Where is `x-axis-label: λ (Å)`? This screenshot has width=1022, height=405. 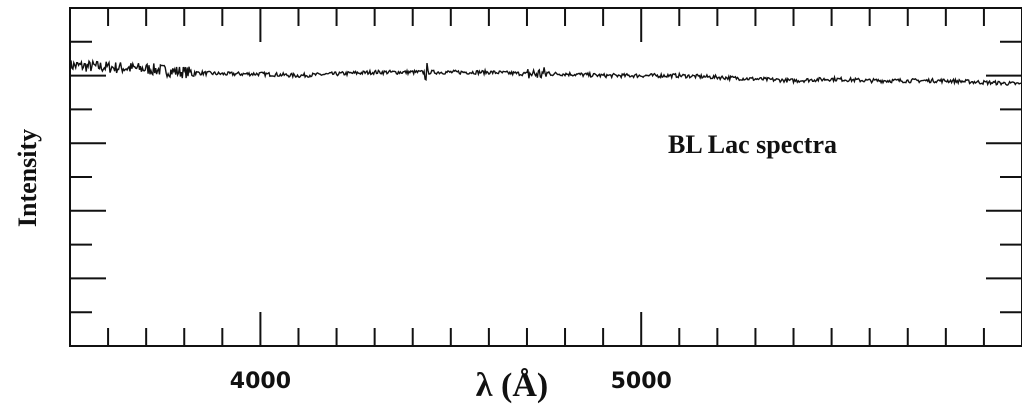
x-axis-label: λ (Å) is located at coordinates (512, 385).